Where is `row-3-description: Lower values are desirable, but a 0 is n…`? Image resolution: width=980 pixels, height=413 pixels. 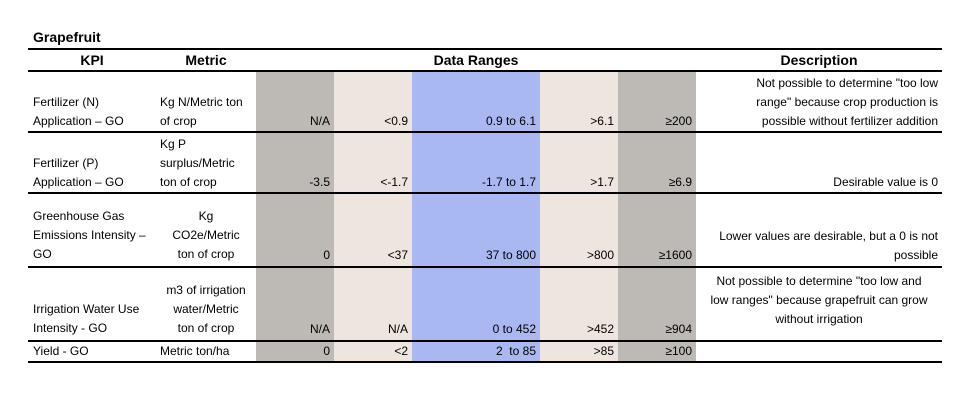 row-3-description: Lower values are desirable, but a 0 is n… is located at coordinates (828, 245).